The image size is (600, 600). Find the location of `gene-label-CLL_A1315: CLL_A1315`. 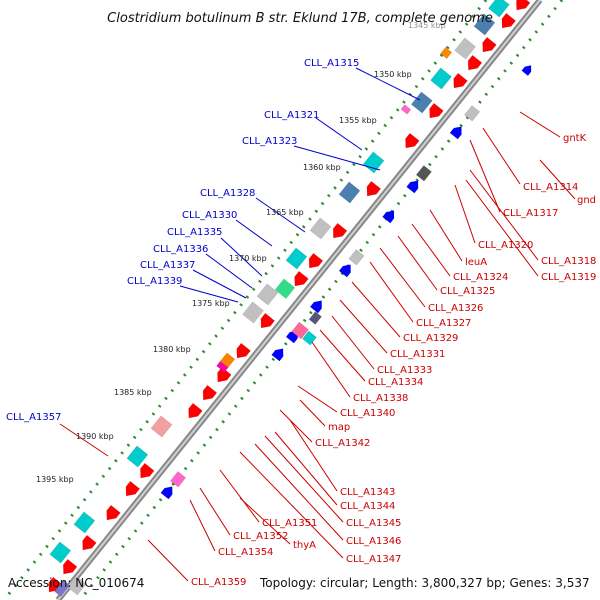

gene-label-CLL_A1315: CLL_A1315 is located at coordinates (331, 63).